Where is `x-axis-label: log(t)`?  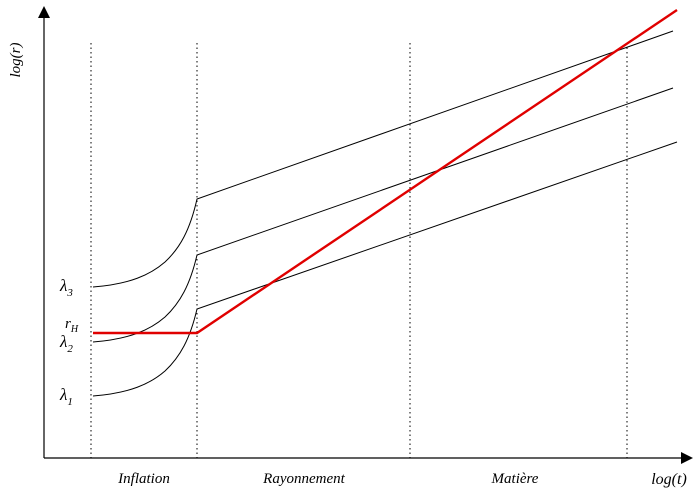 x-axis-label: log(t) is located at coordinates (669, 479).